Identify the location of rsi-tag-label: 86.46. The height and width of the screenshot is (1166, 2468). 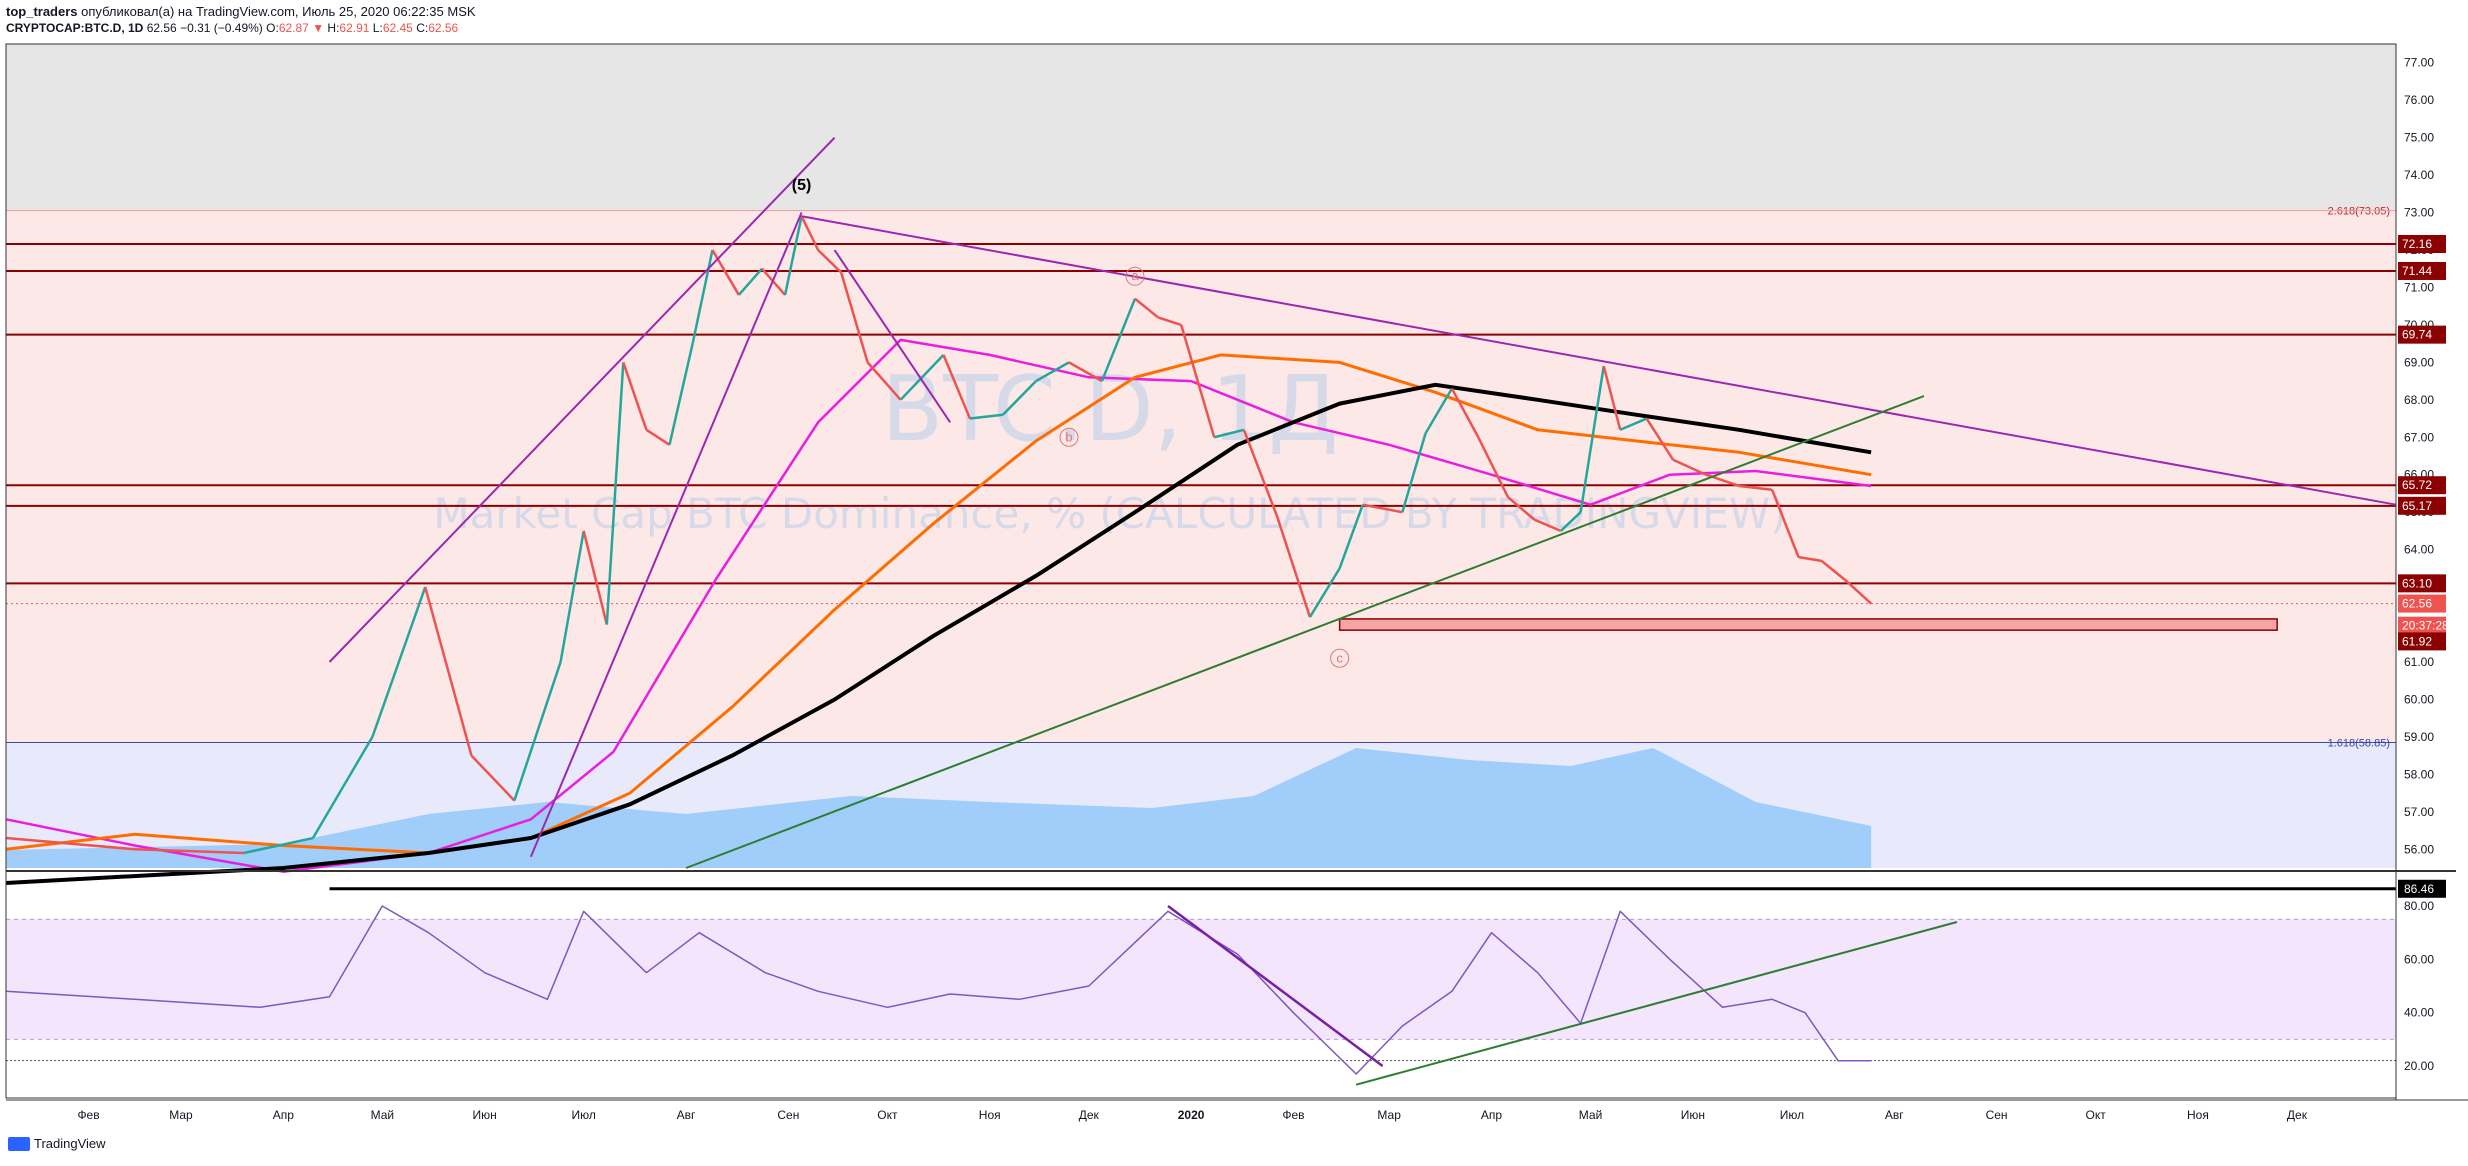
(2419, 889).